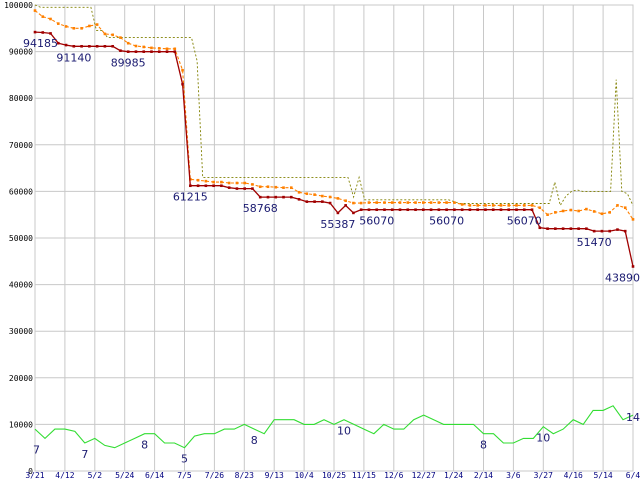 This screenshot has width=640, height=480. What do you see at coordinates (124, 475) in the screenshot?
I see `x-tick-label: 5/24` at bounding box center [124, 475].